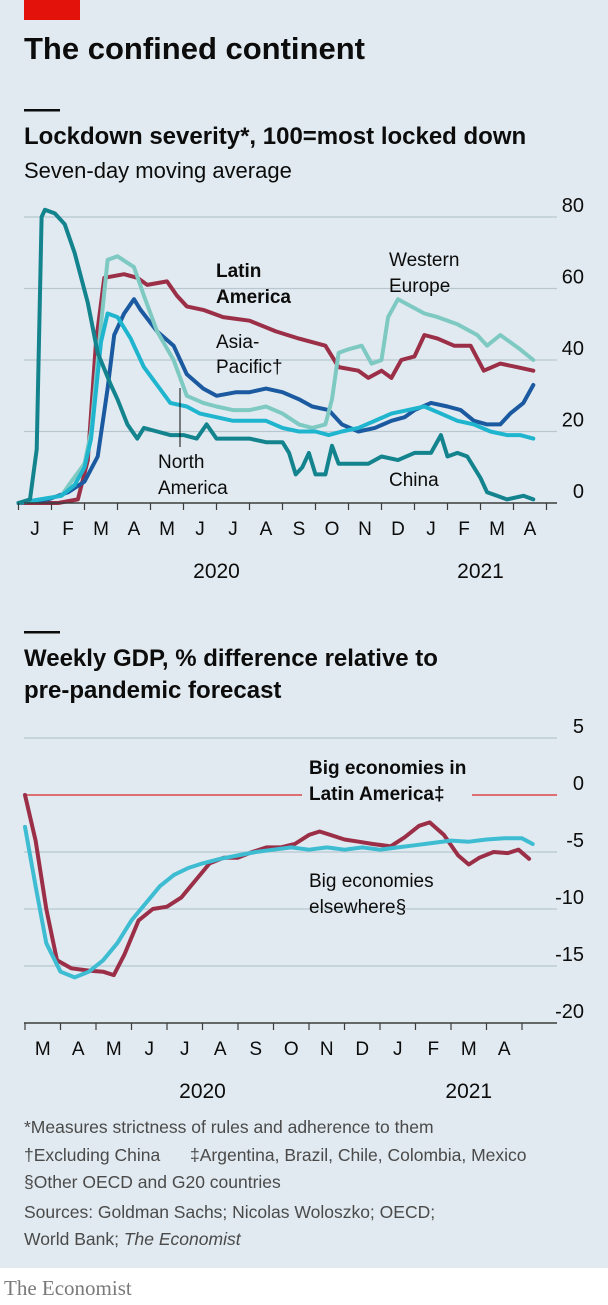  Describe the element at coordinates (419, 286) in the screenshot. I see `label-western-europe-2: Europe` at that location.